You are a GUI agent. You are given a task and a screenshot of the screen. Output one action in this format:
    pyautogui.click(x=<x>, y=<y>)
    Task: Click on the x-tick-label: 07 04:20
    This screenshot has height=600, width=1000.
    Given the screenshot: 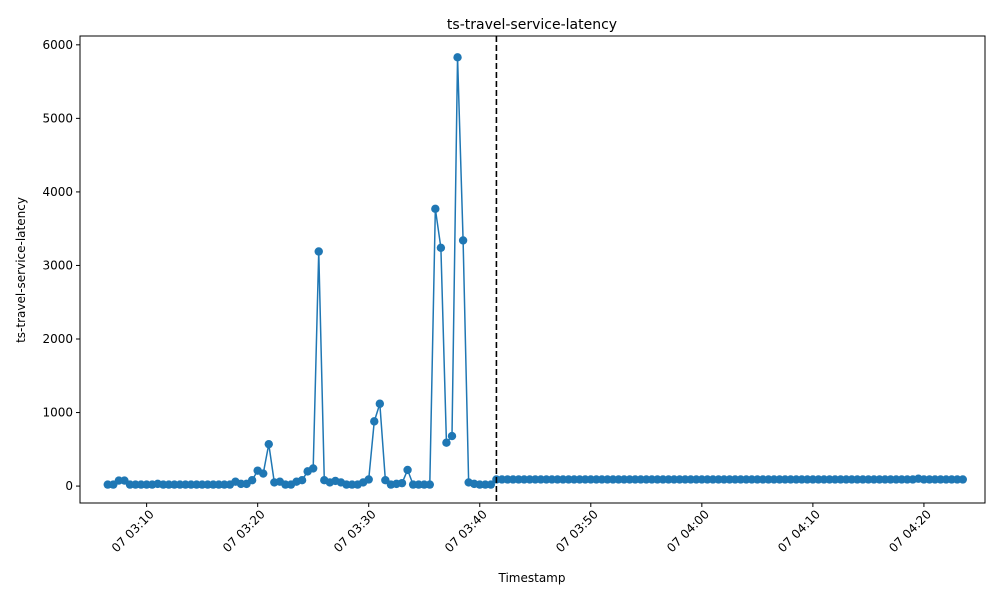 What is the action you would take?
    pyautogui.click(x=910, y=531)
    